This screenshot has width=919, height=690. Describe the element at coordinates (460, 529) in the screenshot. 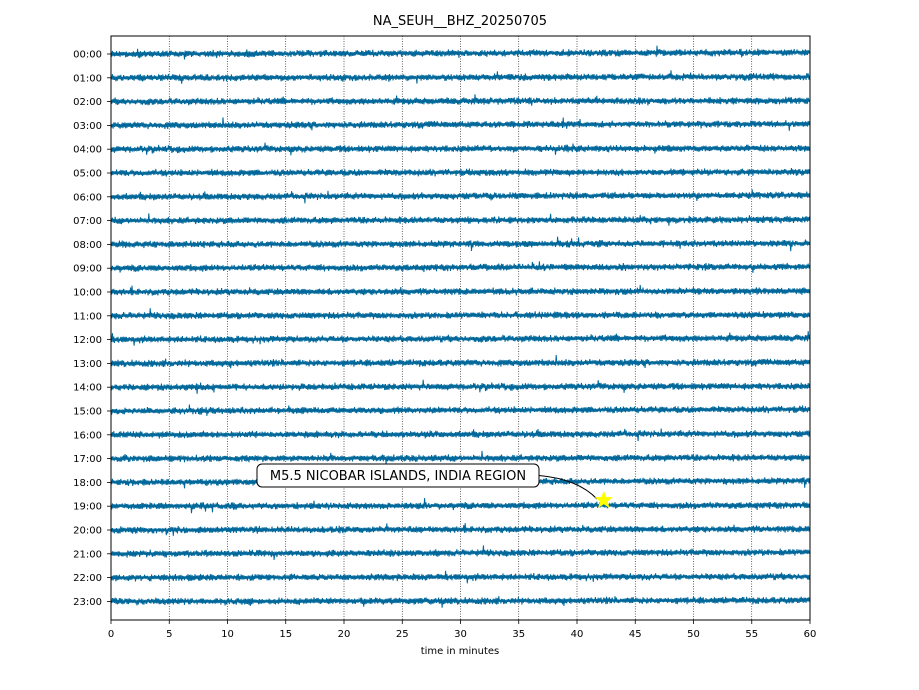

I see `trace-2000` at that location.